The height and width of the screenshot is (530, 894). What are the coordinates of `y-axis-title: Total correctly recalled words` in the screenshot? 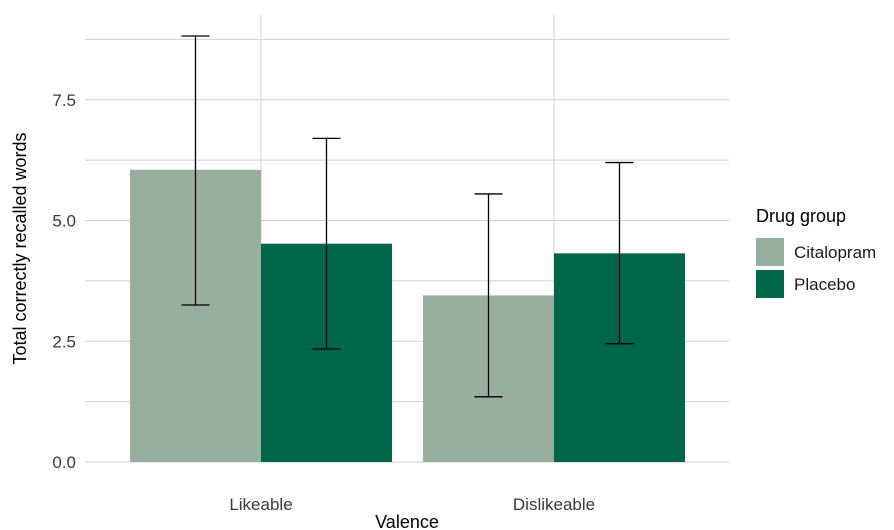 It's located at (20, 248).